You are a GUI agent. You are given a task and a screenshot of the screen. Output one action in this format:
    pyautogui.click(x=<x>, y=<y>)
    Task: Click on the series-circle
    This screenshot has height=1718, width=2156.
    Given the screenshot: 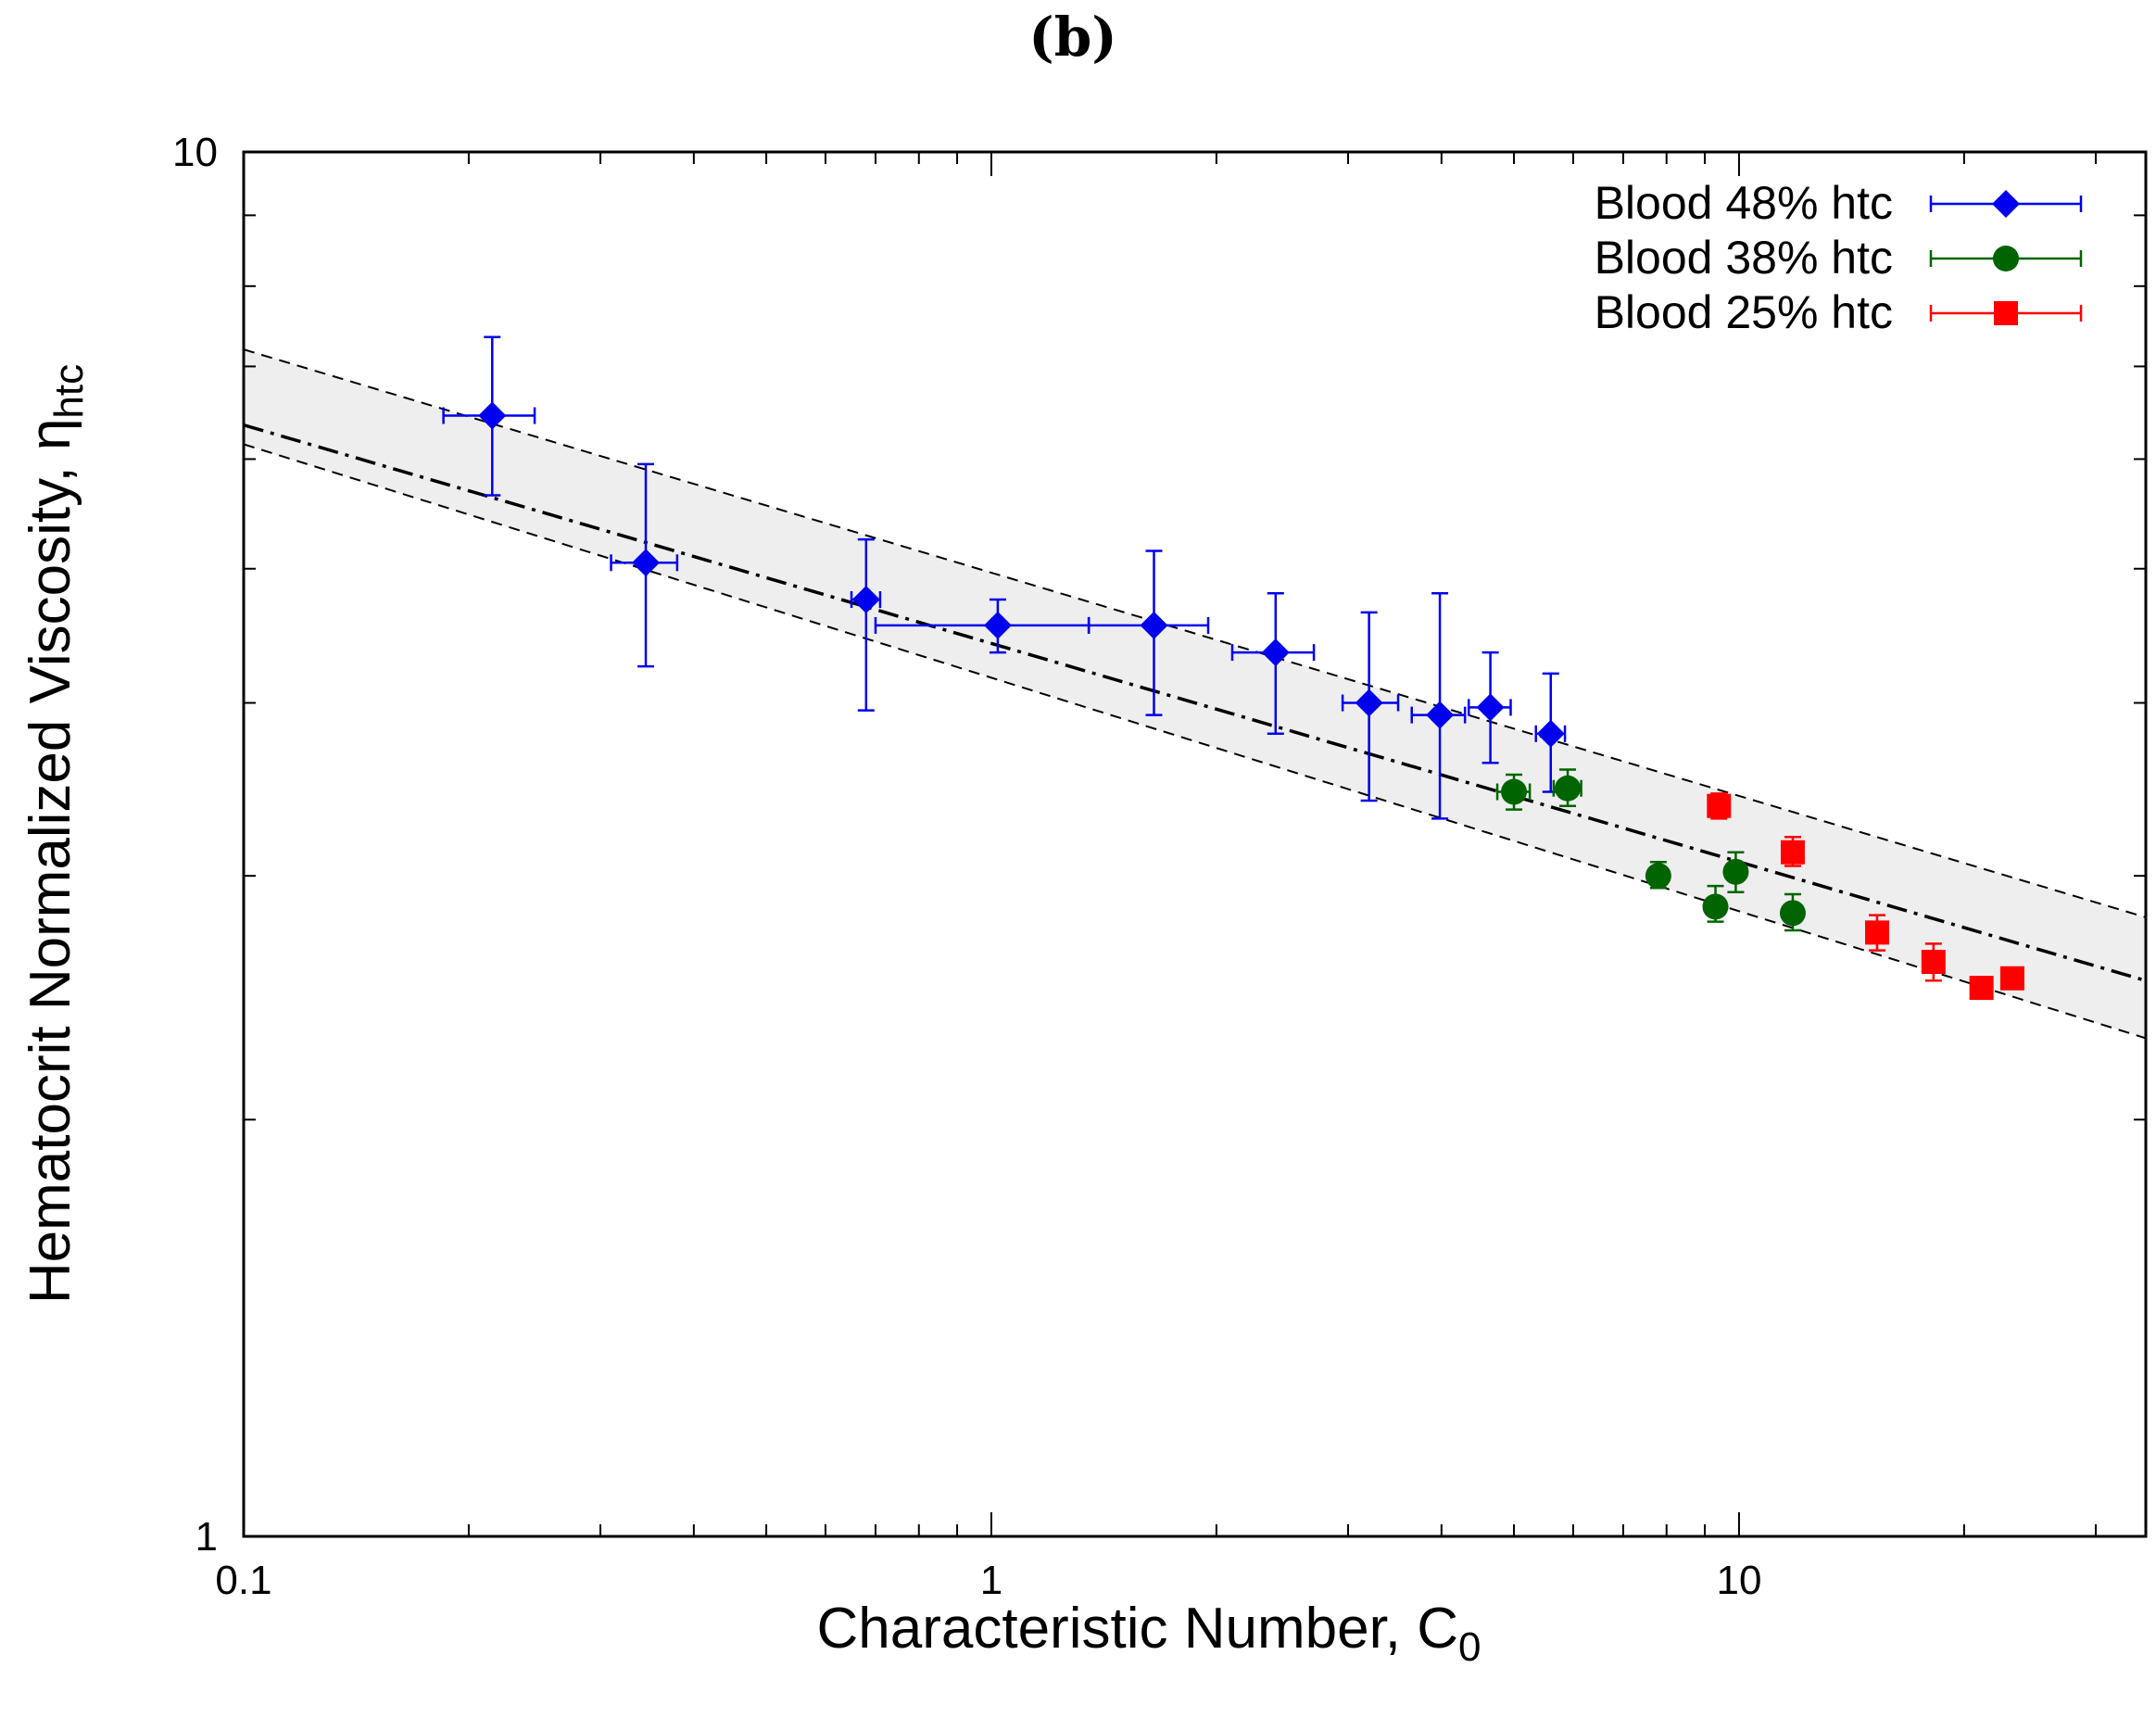 What is the action you would take?
    pyautogui.click(x=1650, y=850)
    